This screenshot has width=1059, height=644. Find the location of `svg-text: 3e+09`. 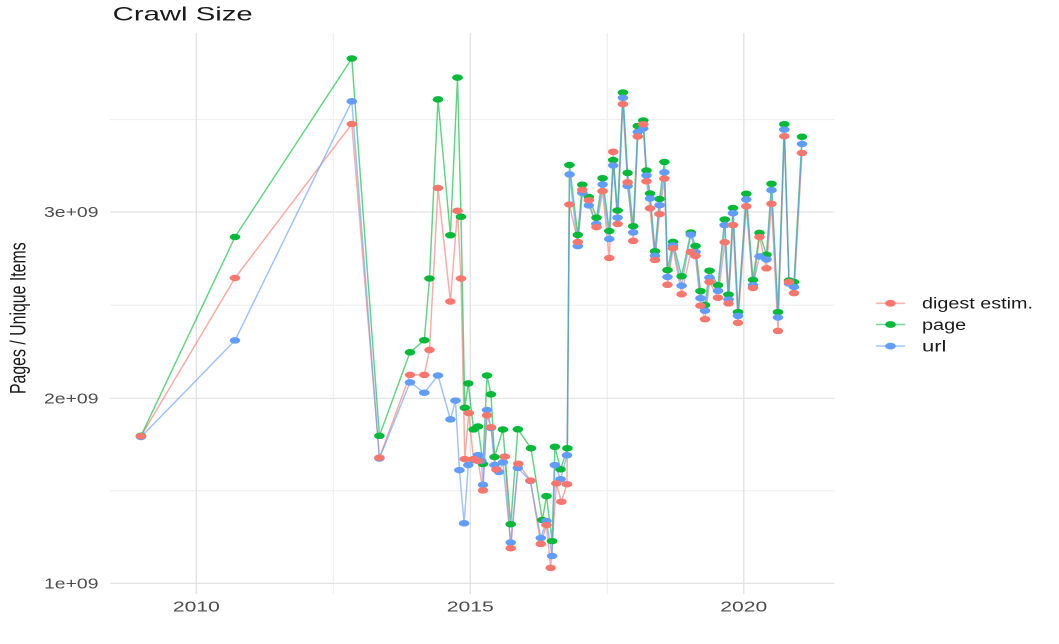

svg-text: 3e+09 is located at coordinates (71, 213).